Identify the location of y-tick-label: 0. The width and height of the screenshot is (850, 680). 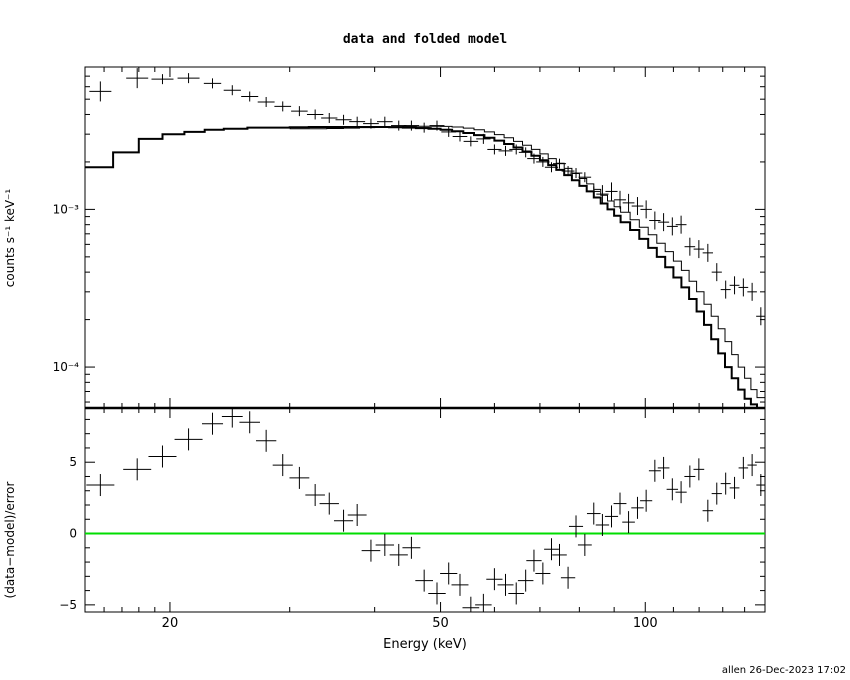
(73, 534).